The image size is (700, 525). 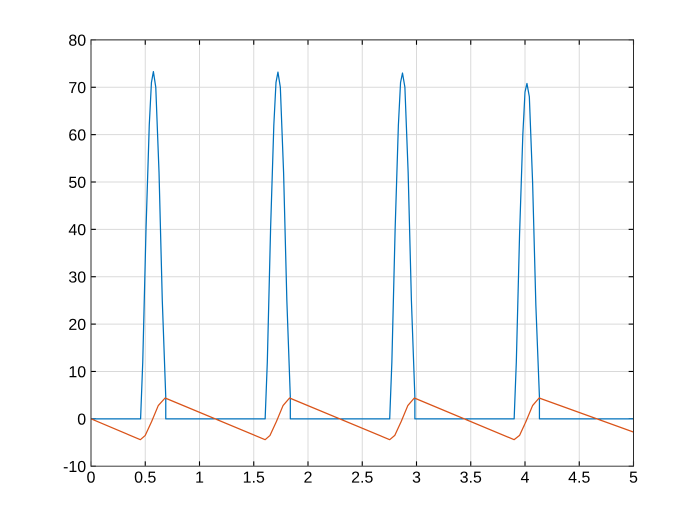 I want to click on x-tick-label: 0, so click(x=91, y=477).